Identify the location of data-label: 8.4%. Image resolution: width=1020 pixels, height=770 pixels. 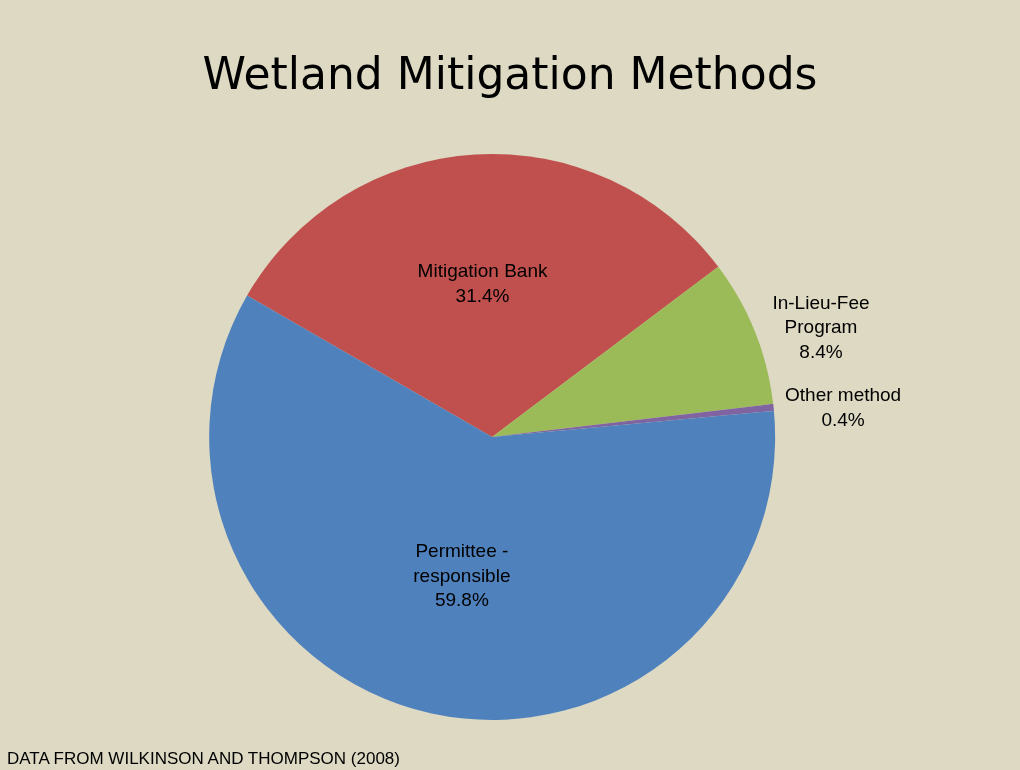
(821, 352).